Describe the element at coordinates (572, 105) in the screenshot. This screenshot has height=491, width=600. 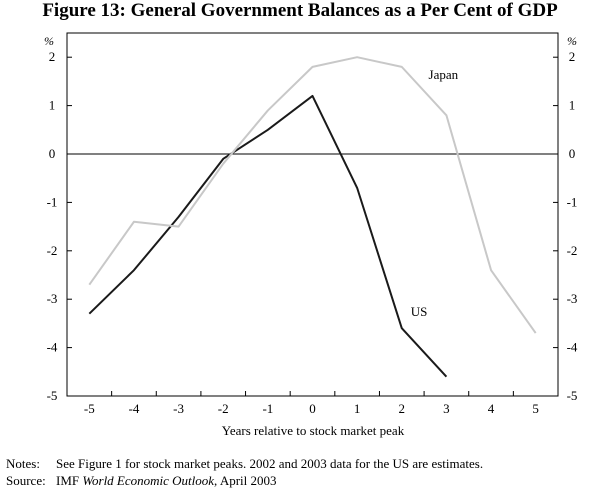
I see `y-tick-label-right: 1` at that location.